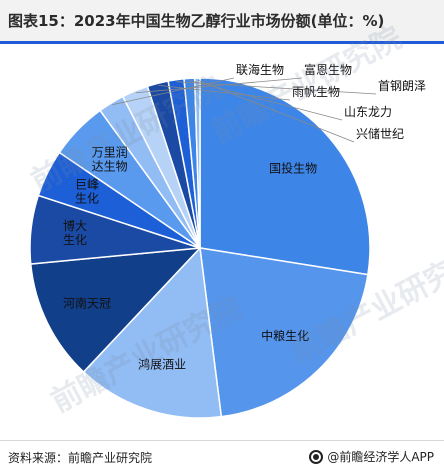 This screenshot has height=474, width=444. Describe the element at coordinates (87, 192) in the screenshot. I see `pie-label: 巨峰生化` at that location.